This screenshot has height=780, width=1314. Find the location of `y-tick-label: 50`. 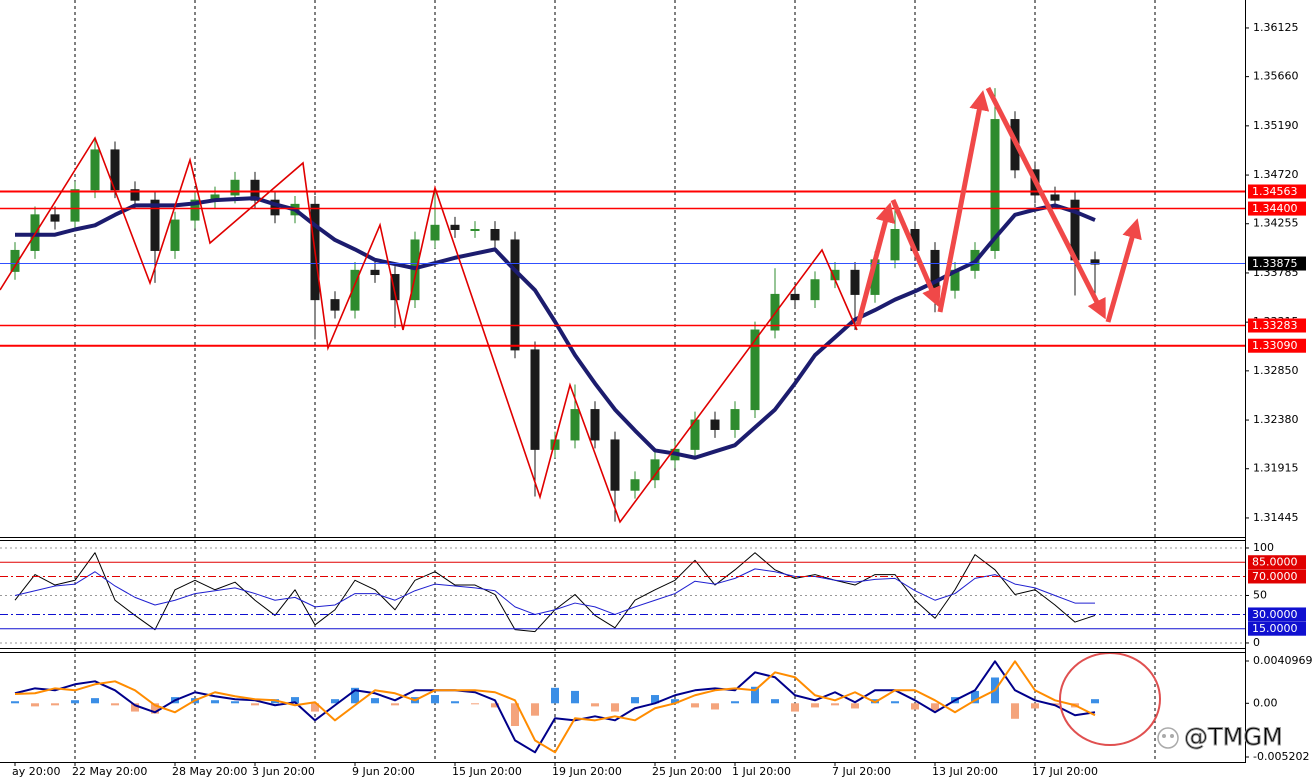

y-tick-label: 50 is located at coordinates (1260, 594).